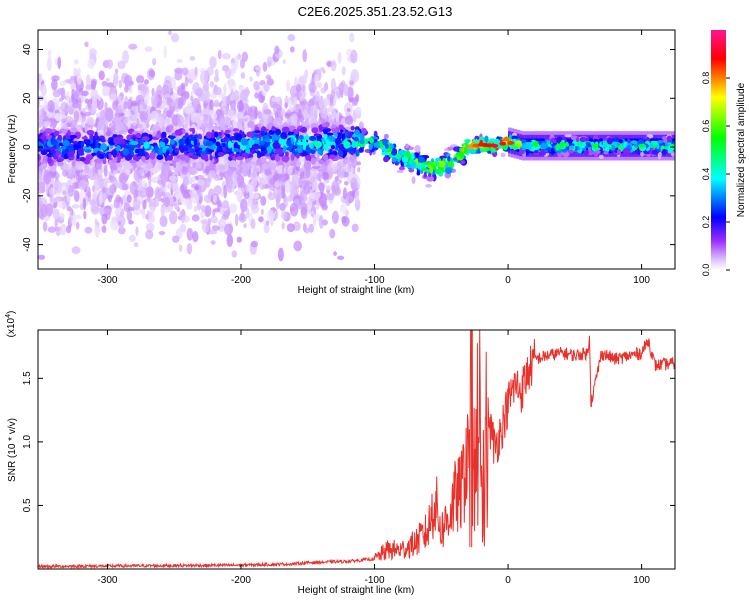 The height and width of the screenshot is (600, 750). What do you see at coordinates (241, 280) in the screenshot?
I see `x-tick-label: -200` at bounding box center [241, 280].